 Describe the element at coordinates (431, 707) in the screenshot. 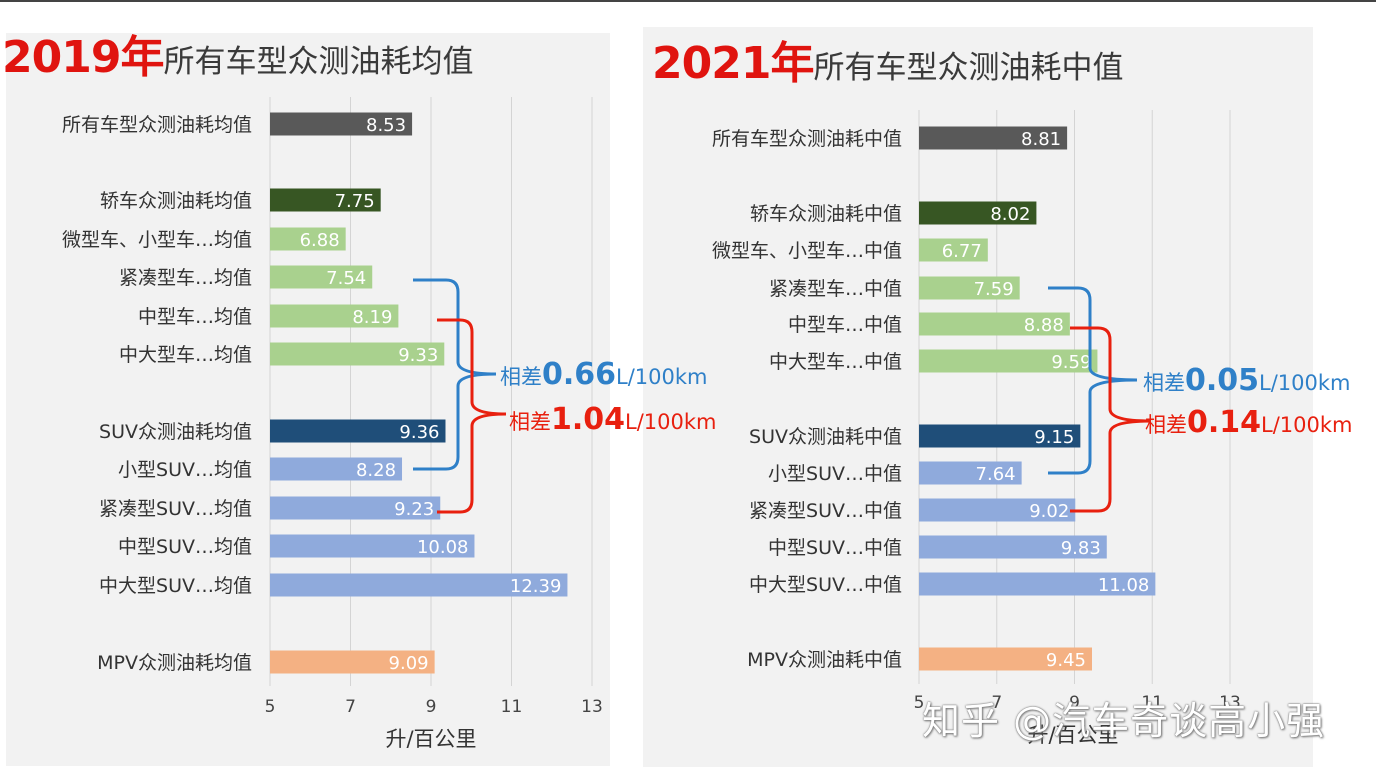

I see `x-tick-label-2019: 9` at that location.